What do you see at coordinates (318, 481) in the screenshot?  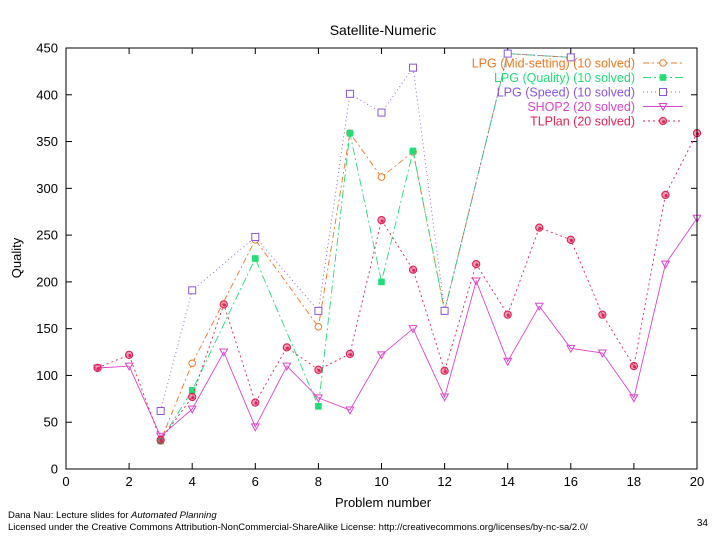 I see `x-tick-label: 8` at bounding box center [318, 481].